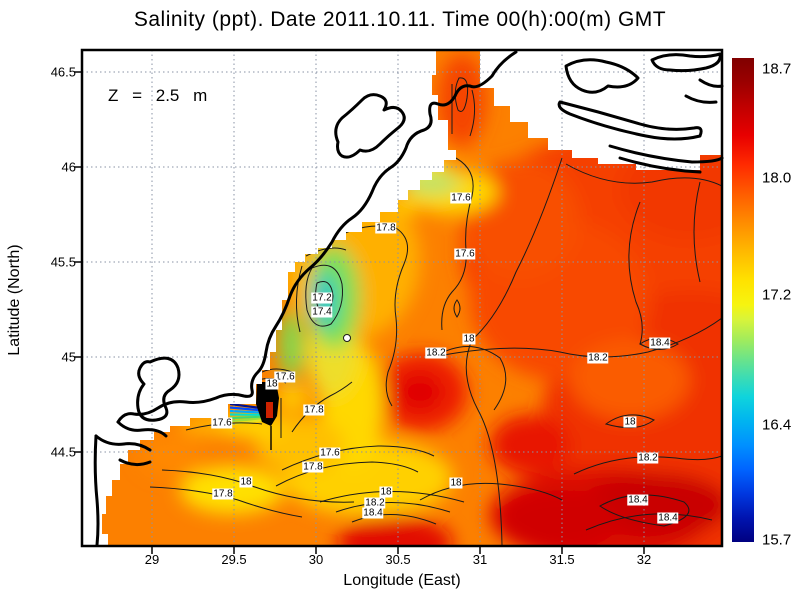  Describe the element at coordinates (644, 559) in the screenshot. I see `x-tick-label: 32` at that location.